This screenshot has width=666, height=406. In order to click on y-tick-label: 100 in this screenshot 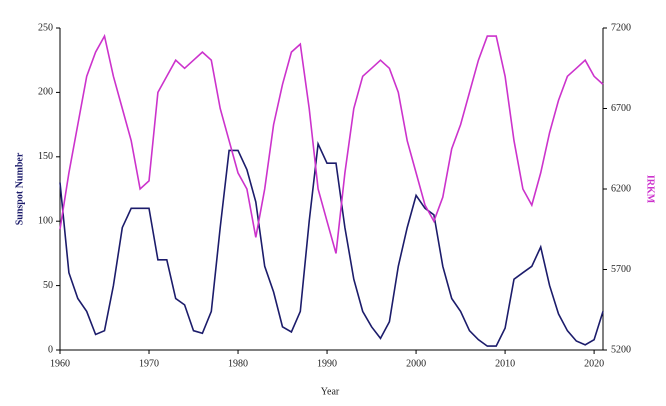, I will do `click(45, 220)`.